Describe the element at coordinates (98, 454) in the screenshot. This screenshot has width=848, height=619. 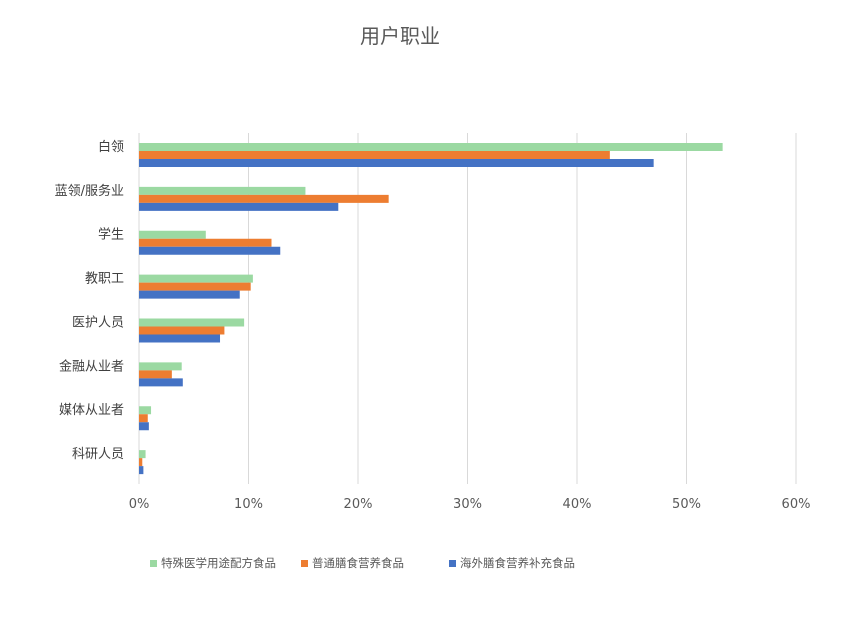
I see `category-label: 科研人员` at that location.